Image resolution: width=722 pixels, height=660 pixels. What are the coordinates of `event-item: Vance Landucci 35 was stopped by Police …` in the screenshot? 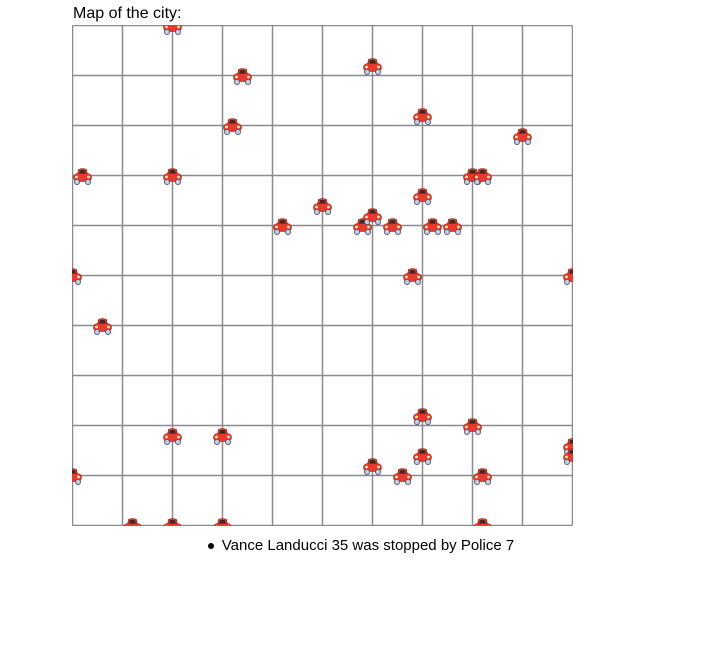 It's located at (360, 546).